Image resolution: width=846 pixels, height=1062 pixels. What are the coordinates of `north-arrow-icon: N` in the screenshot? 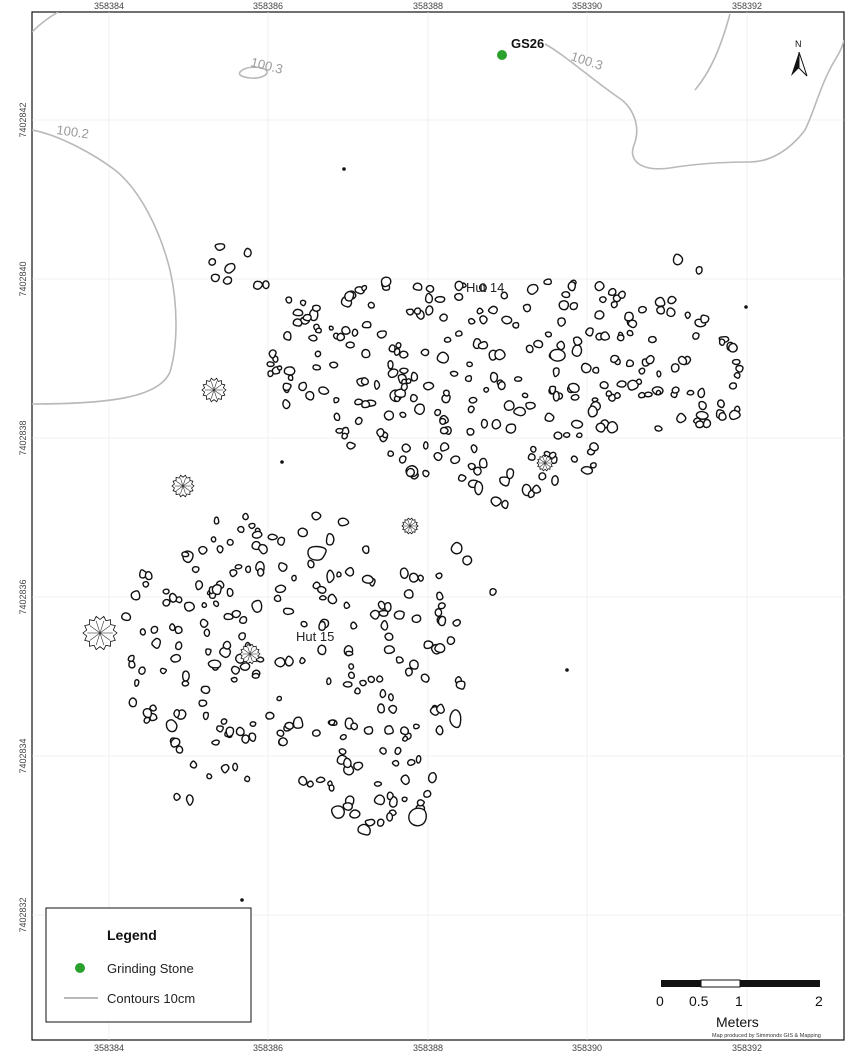 It's located at (799, 58).